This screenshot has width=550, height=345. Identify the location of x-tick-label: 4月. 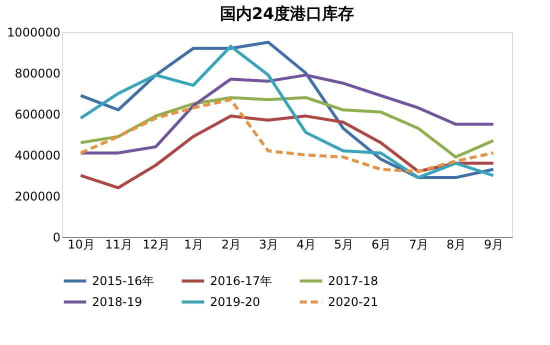
(306, 245).